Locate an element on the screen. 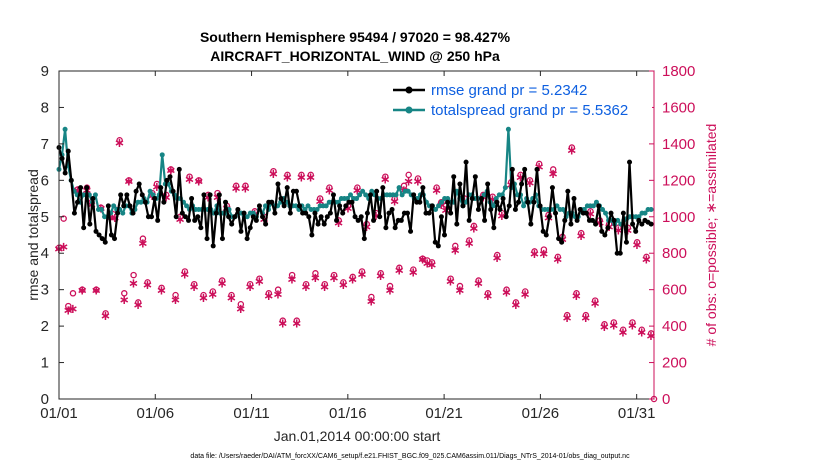 This screenshot has height=470, width=830. chart-subtitle: AIRCRAFT_HORIZONTAL_WIND @ 250 hPa is located at coordinates (355, 56).